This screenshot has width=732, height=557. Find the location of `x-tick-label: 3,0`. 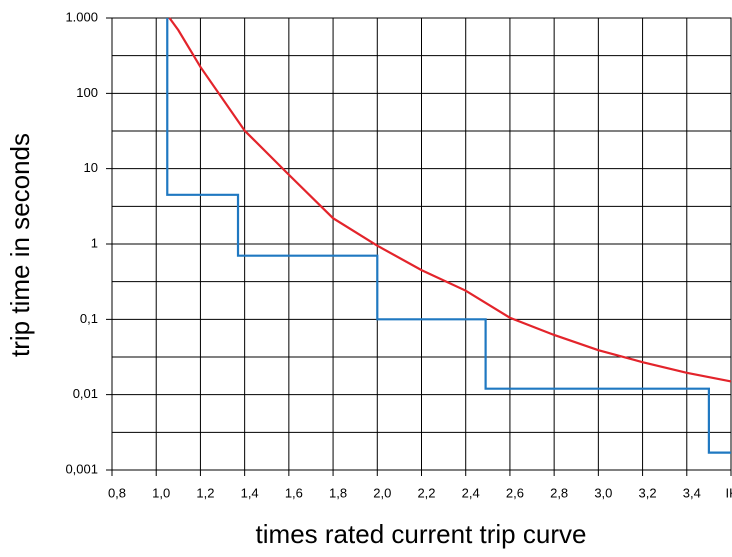

x-tick-label: 3,0 is located at coordinates (603, 492).